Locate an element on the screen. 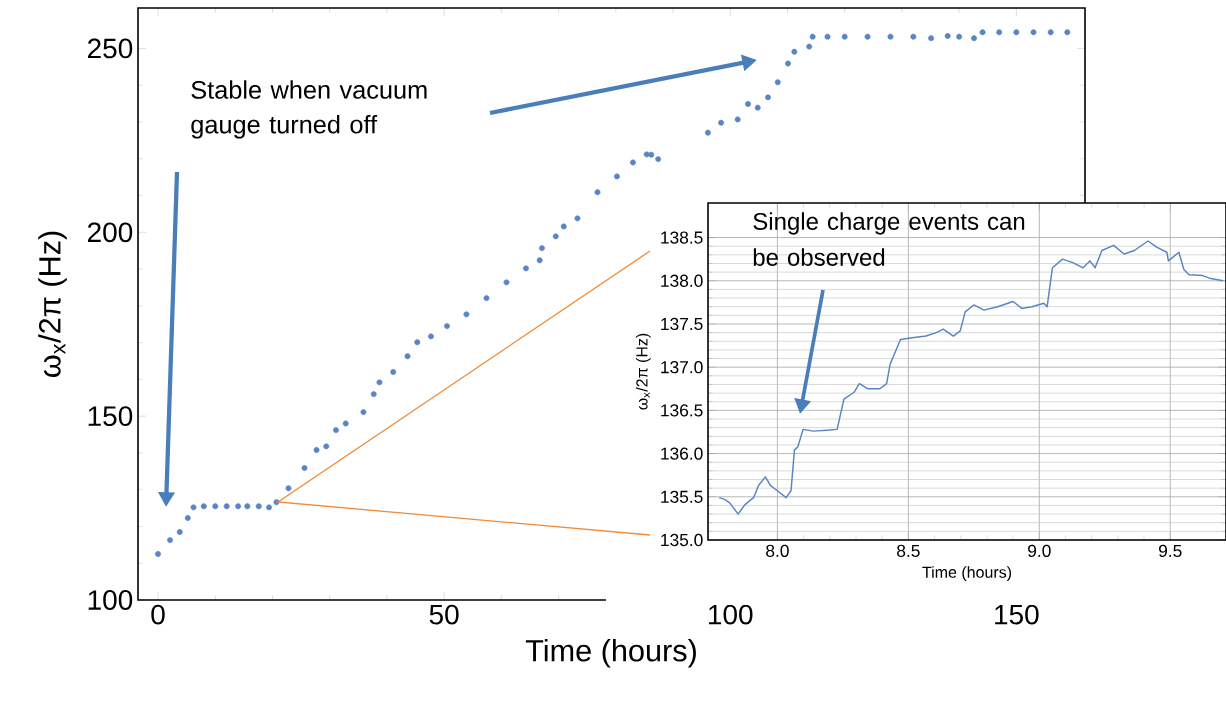 The height and width of the screenshot is (710, 1226). x-tick-label: 9.5 is located at coordinates (1170, 550).